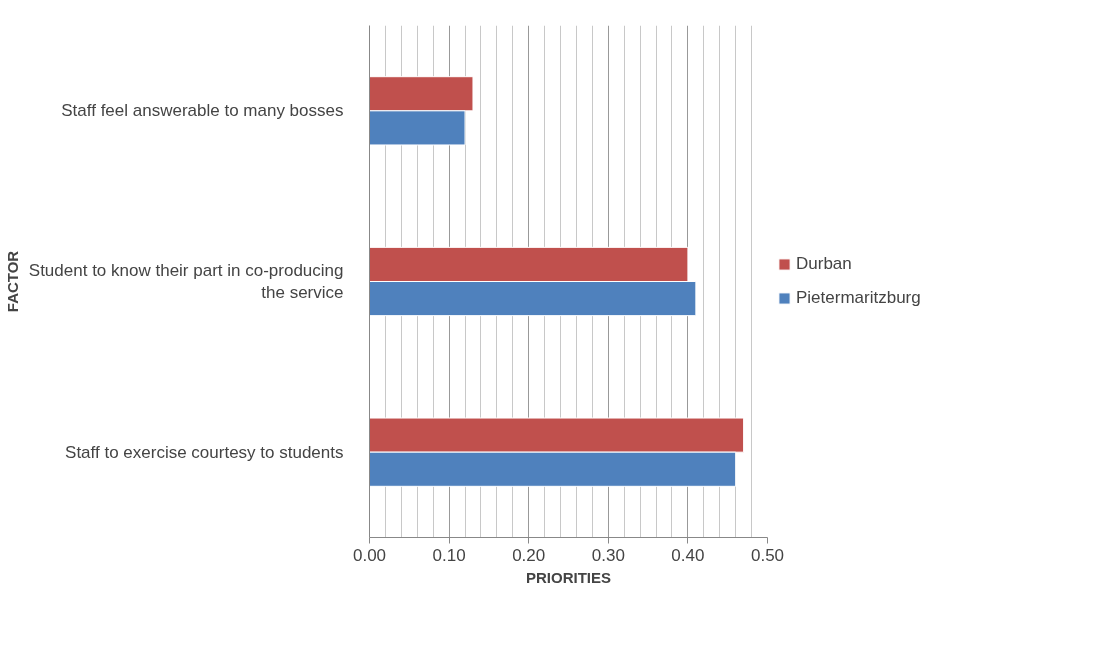 The width and height of the screenshot is (1098, 654). What do you see at coordinates (688, 555) in the screenshot?
I see `x-tick-label: 0.40` at bounding box center [688, 555].